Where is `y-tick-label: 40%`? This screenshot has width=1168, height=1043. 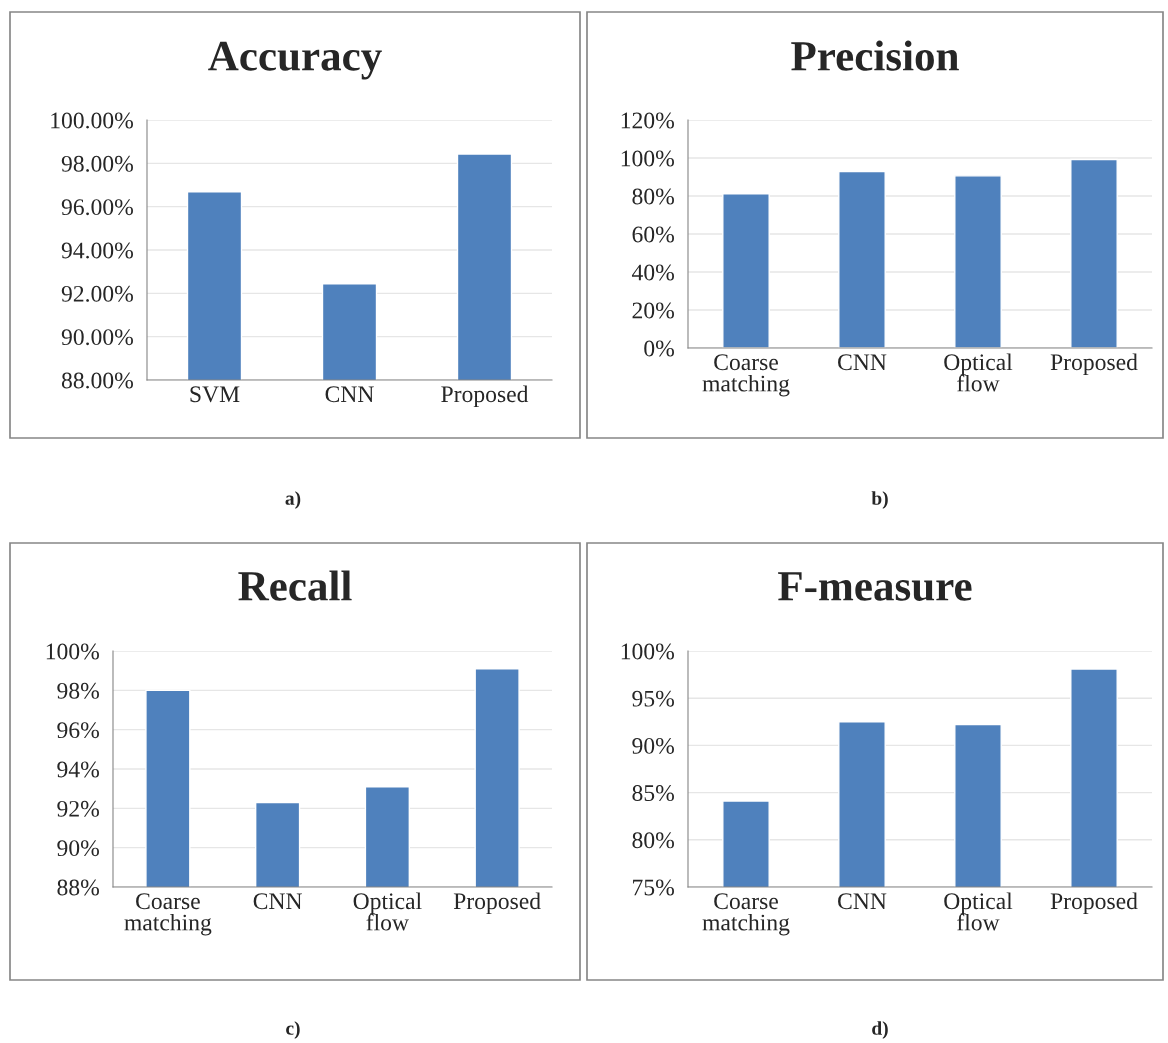 y-tick-label: 40% is located at coordinates (652, 272).